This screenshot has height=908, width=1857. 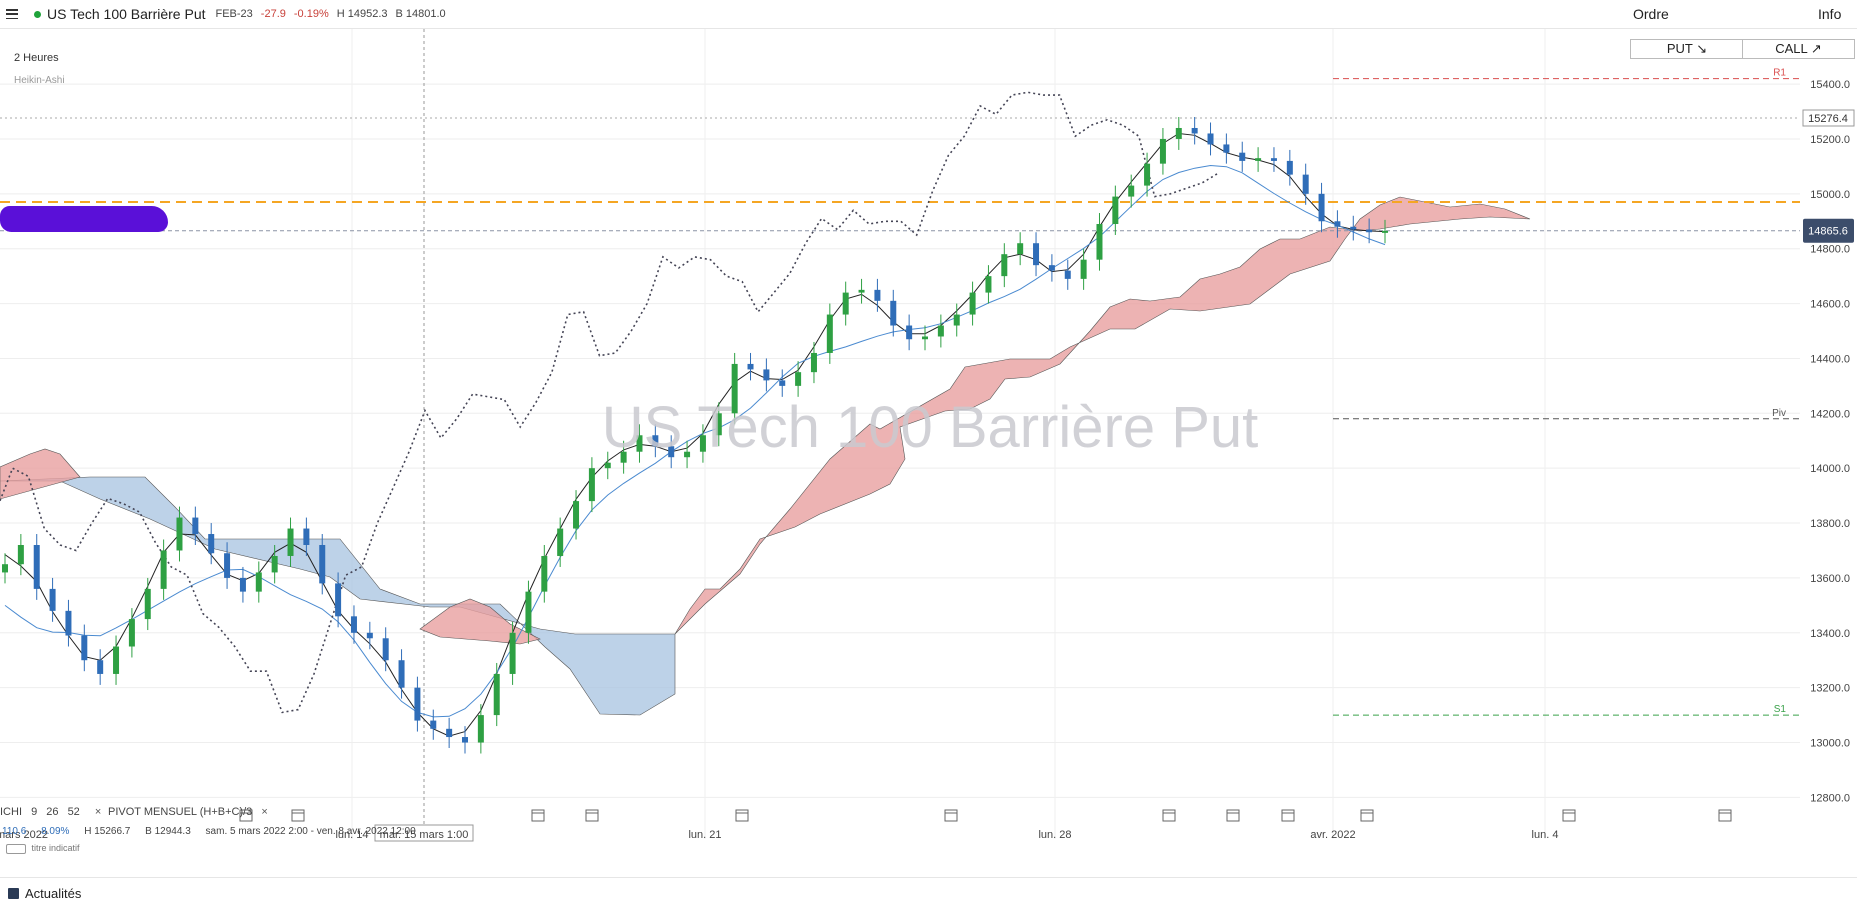 What do you see at coordinates (36, 58) in the screenshot?
I see `timeframe-label: 2 Heures` at bounding box center [36, 58].